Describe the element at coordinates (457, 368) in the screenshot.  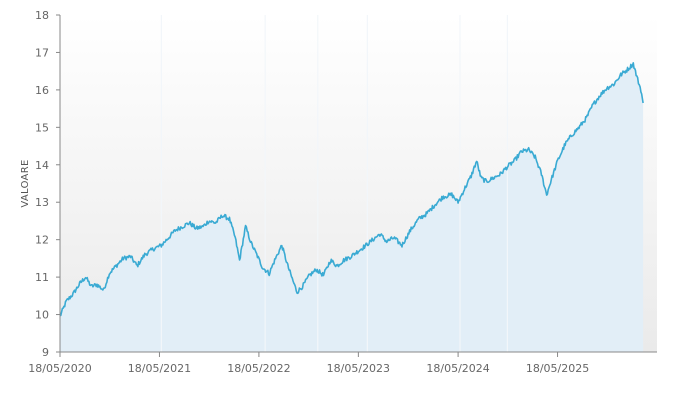
I see `x-tick-label: 18/05/2024` at that location.